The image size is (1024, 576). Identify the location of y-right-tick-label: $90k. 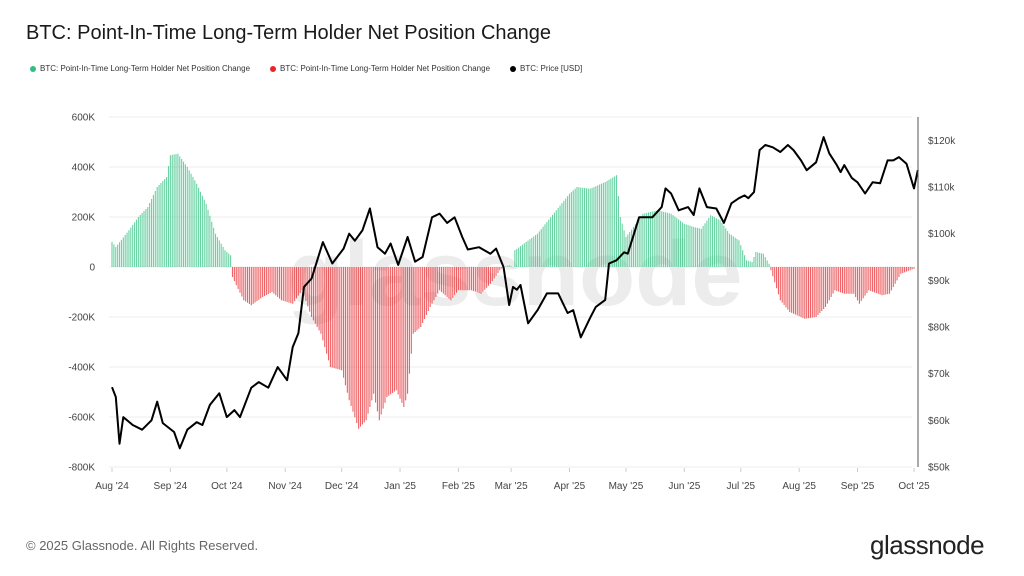
(939, 281).